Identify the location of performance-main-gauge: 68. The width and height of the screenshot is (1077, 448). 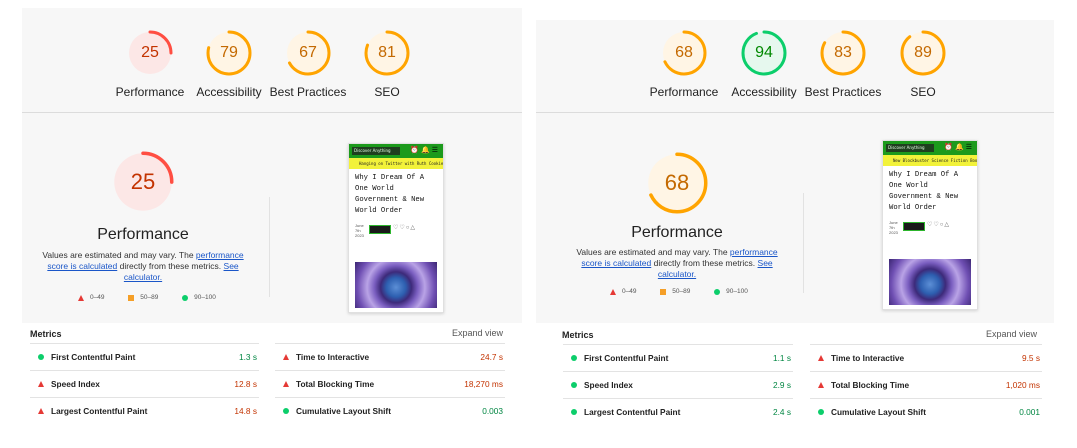
(677, 183).